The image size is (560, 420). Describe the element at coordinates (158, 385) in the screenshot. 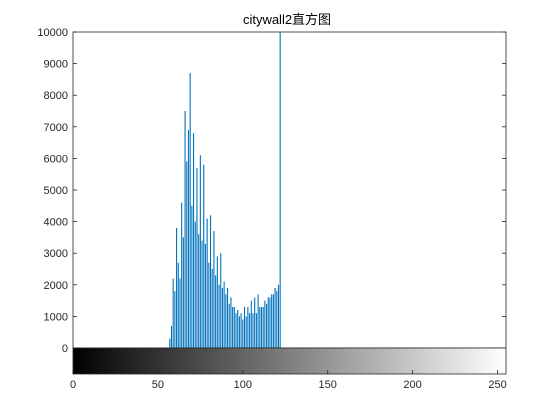

I see `x-tick-label: 50` at that location.